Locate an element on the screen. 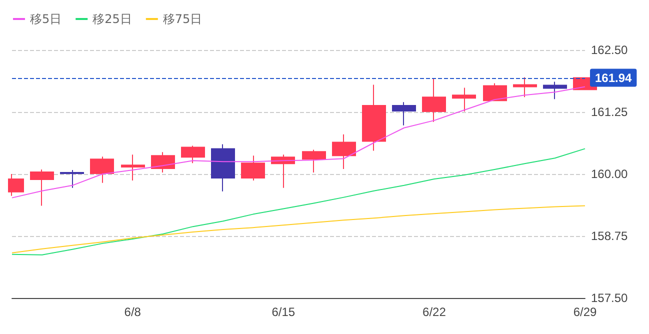 The image size is (649, 334). x-tick-label: 6/8 is located at coordinates (133, 312).